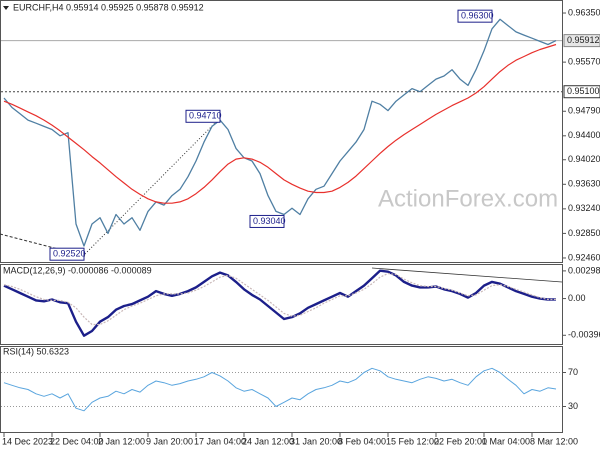  Describe the element at coordinates (169, 441) in the screenshot. I see `x-tick-label: 9 Jan 20:00` at that location.